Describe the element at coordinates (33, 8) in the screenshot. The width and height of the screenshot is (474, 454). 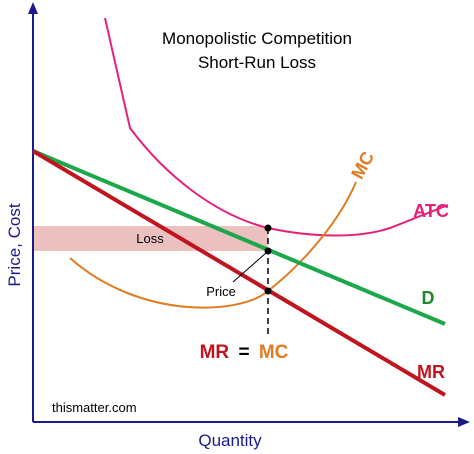
I see `y-axis-arrow` at that location.